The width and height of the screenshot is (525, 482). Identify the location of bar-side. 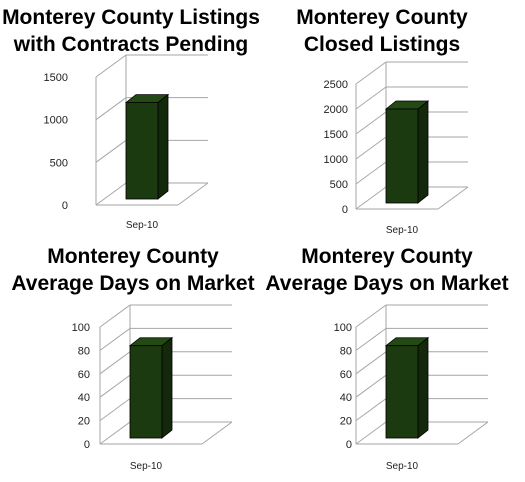
(423, 387).